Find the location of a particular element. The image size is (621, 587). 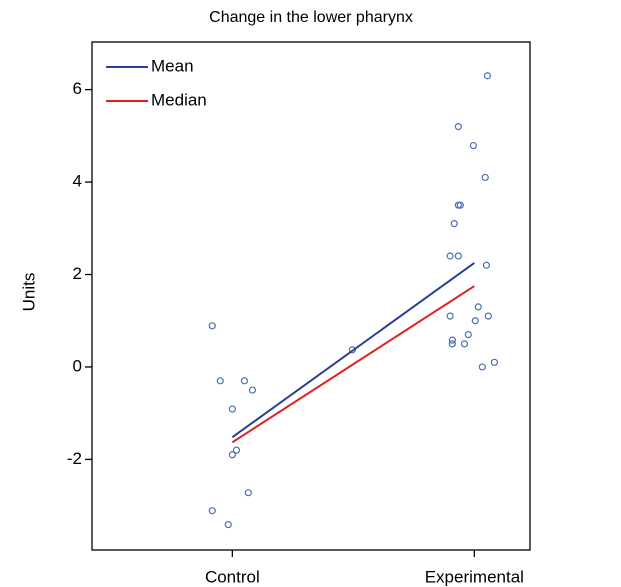

y-tick-label: 4 is located at coordinates (77, 181).